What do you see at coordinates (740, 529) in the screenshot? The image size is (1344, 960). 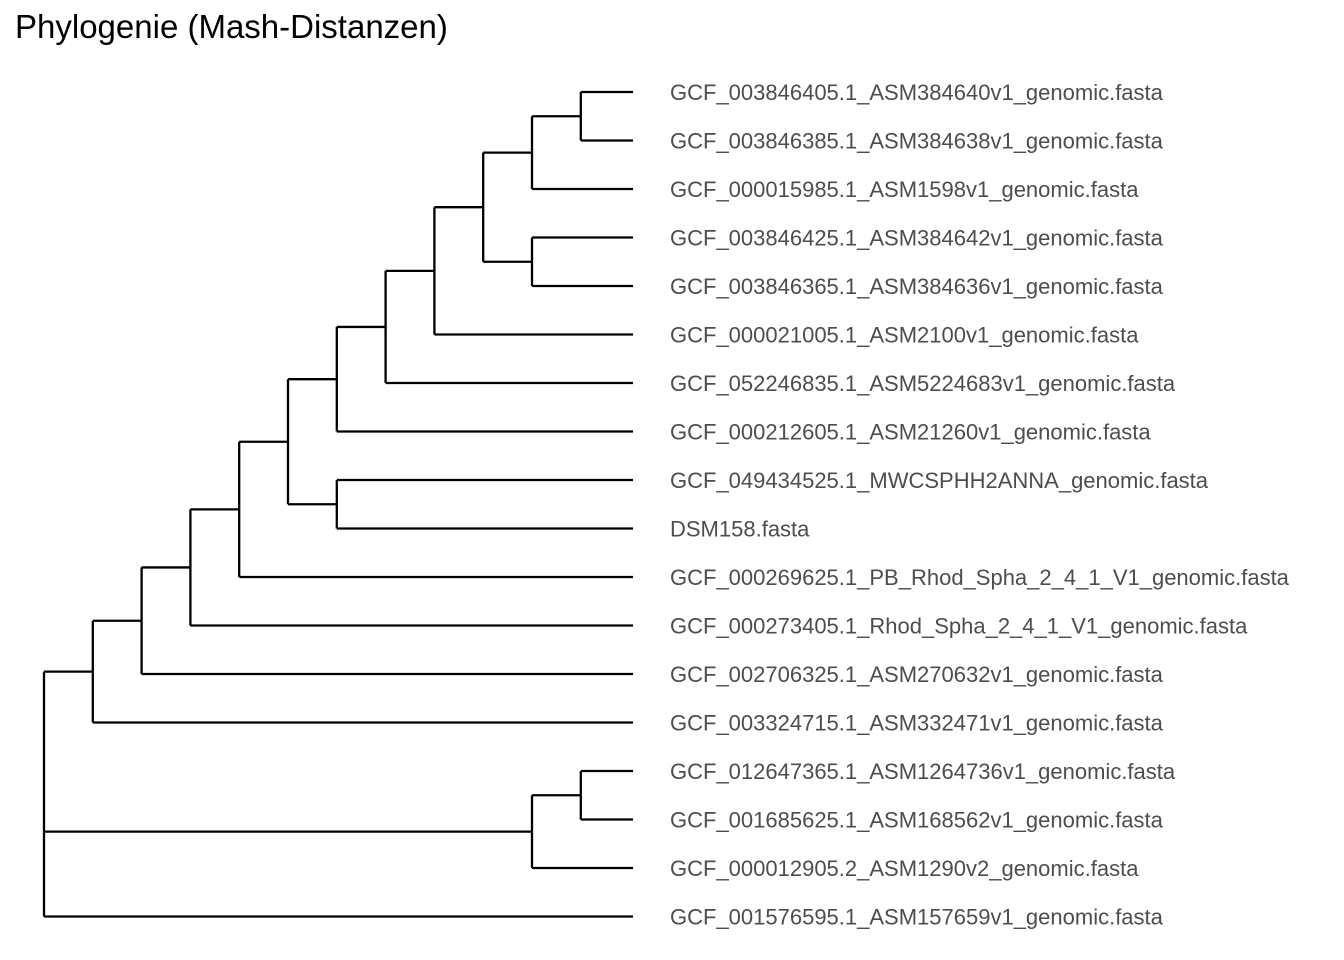 I see `tip-label: DSM158.fasta` at bounding box center [740, 529].